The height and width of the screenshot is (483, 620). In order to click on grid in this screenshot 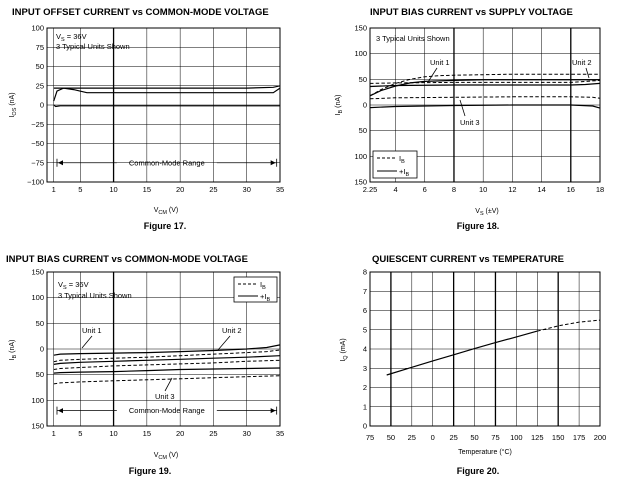, I will do `click(485, 349)`.